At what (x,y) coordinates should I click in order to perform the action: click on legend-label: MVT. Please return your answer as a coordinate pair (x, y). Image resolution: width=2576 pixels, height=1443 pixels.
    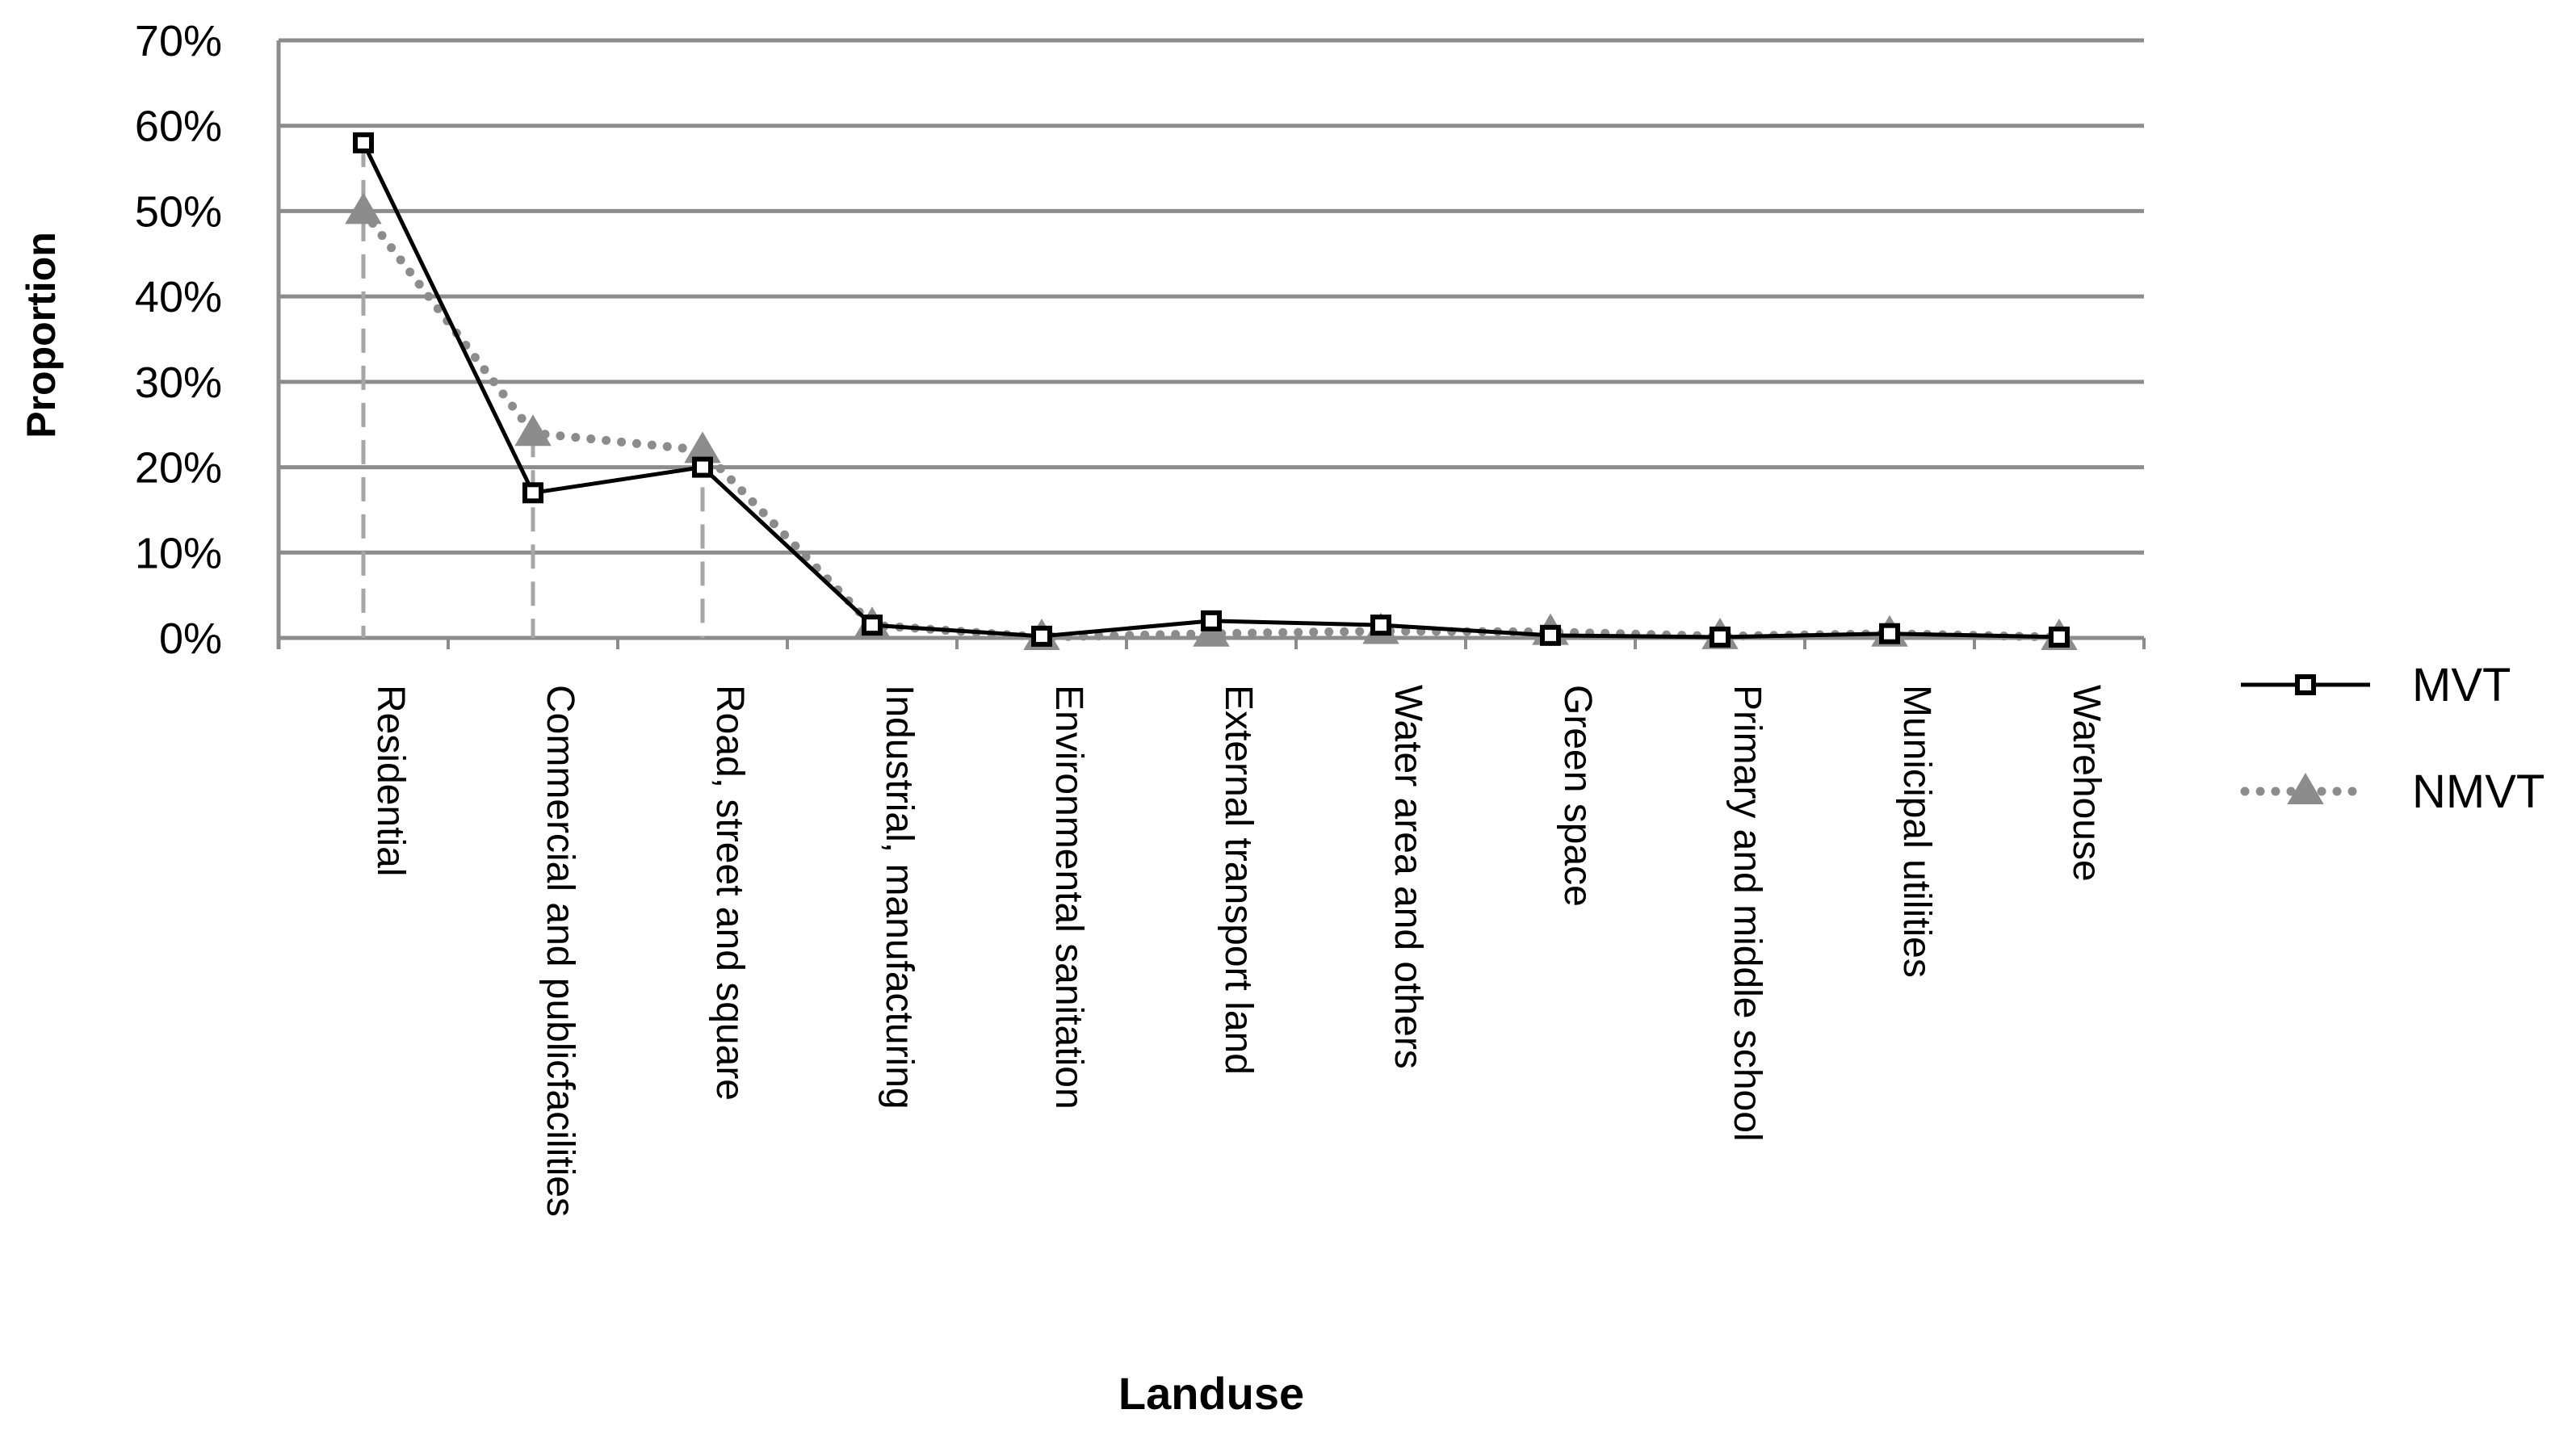
    Looking at the image, I should click on (2461, 685).